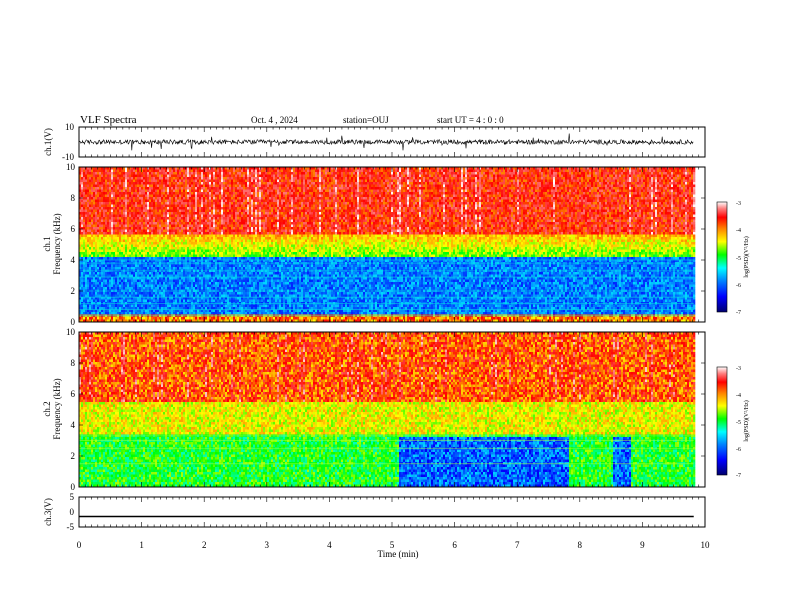 This screenshot has height=612, width=792. Describe the element at coordinates (108, 120) in the screenshot. I see `figure-title: VLF Spectra` at that location.